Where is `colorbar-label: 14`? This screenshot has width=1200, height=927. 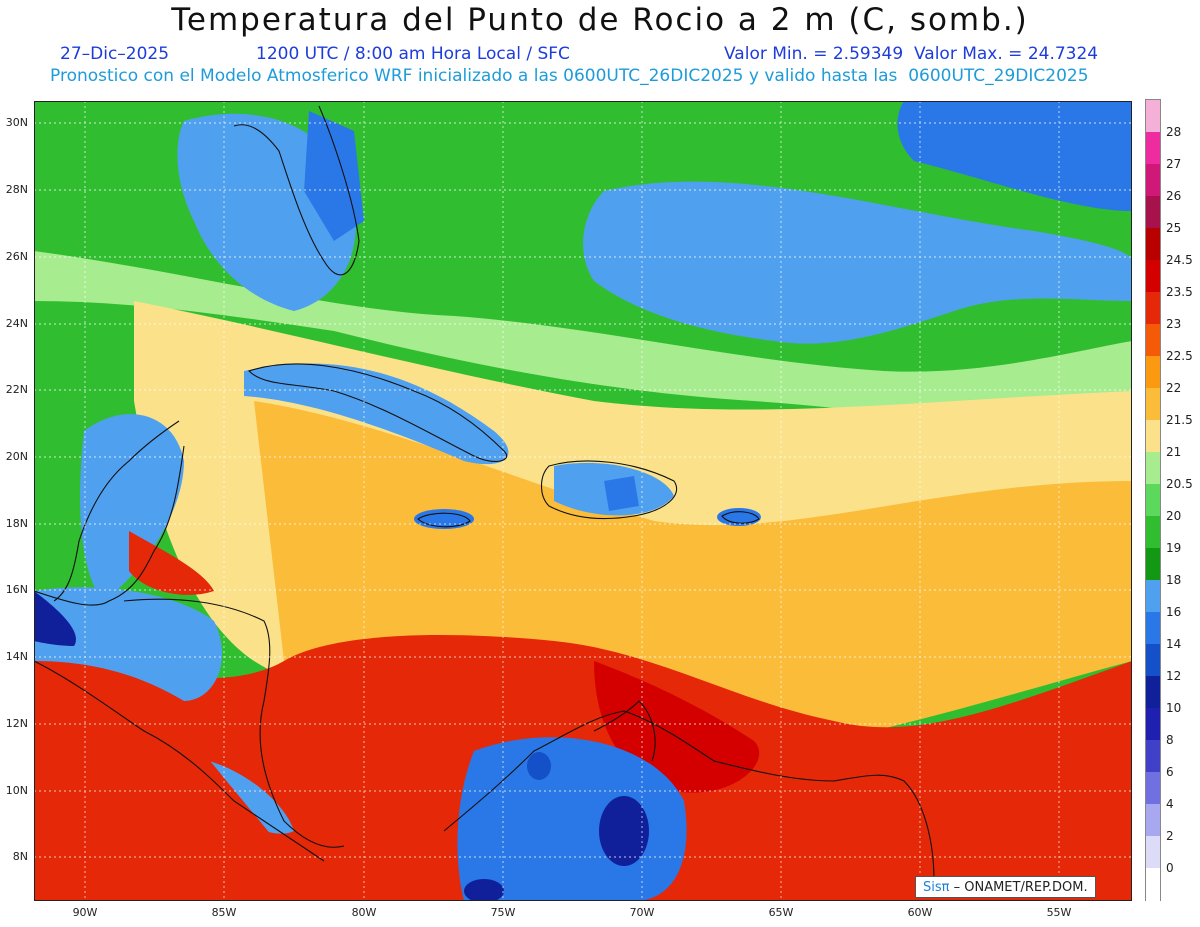
colorbar-label: 14 is located at coordinates (1174, 644).